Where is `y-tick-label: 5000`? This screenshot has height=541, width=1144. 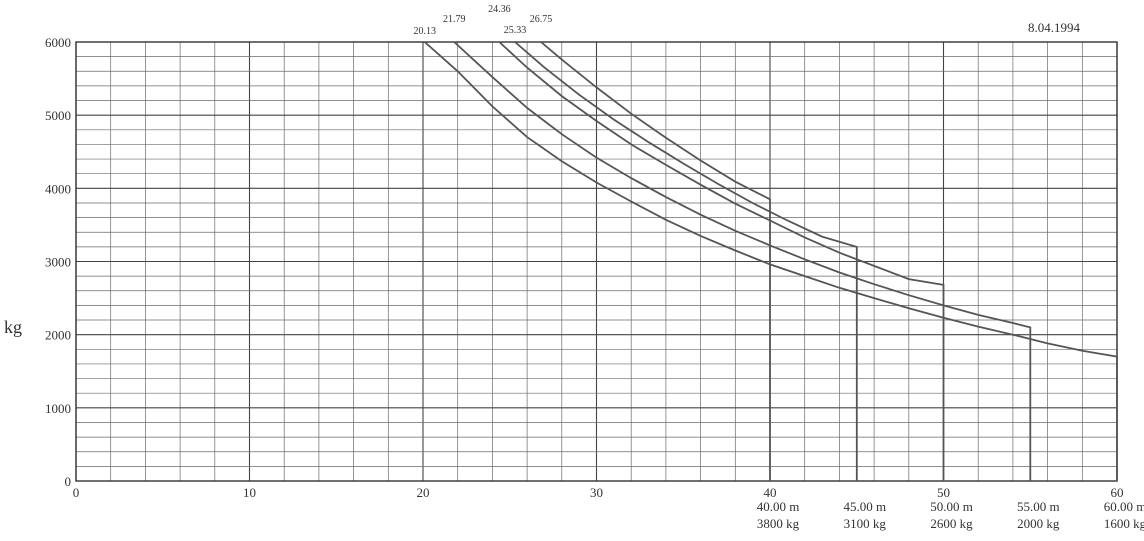 y-tick-label: 5000 is located at coordinates (58, 115).